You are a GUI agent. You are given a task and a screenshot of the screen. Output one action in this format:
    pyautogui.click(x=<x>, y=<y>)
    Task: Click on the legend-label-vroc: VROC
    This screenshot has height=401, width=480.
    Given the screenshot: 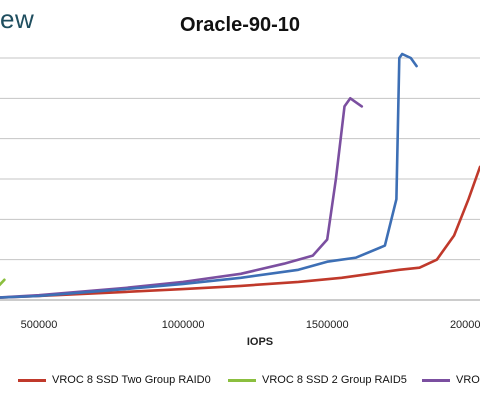 What is the action you would take?
    pyautogui.click(x=468, y=380)
    